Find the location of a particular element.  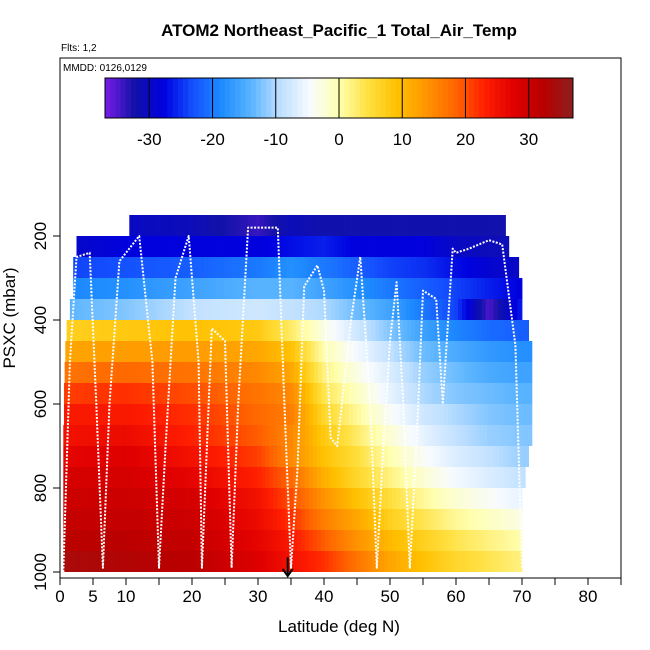

x-tick-label: 80 is located at coordinates (588, 596).